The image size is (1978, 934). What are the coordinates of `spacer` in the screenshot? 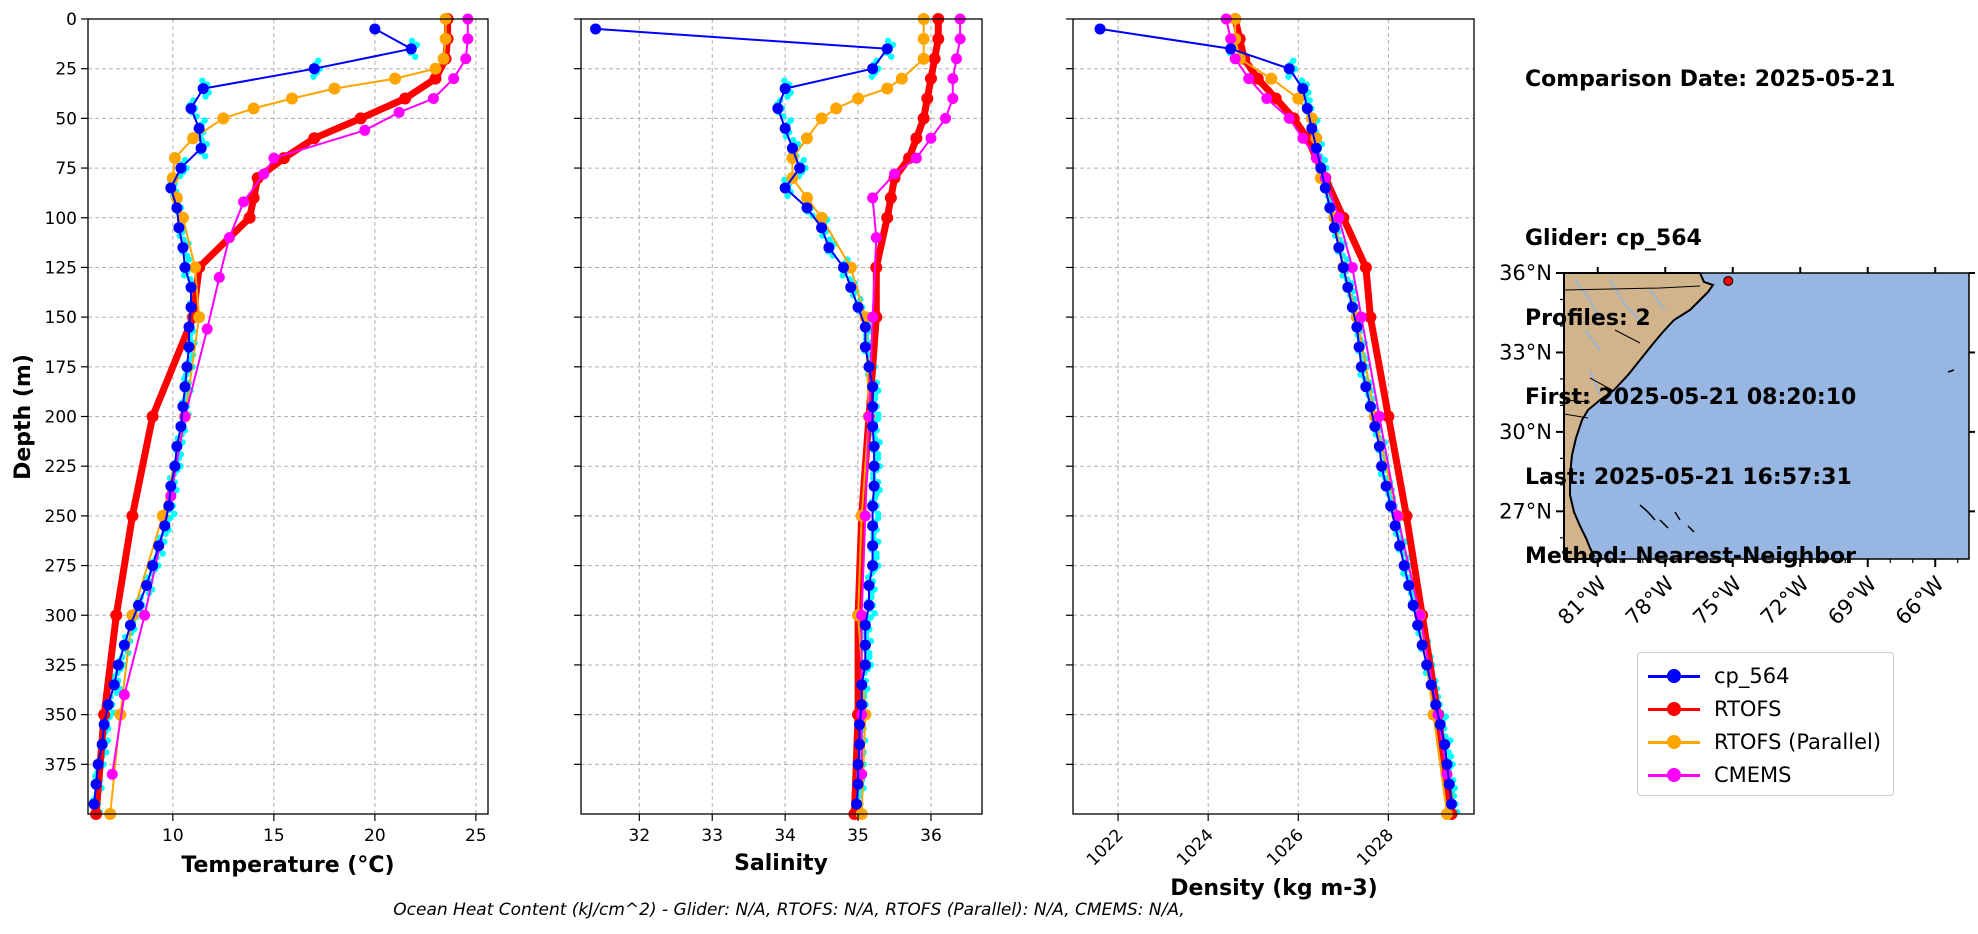 It's located at (1710, 160).